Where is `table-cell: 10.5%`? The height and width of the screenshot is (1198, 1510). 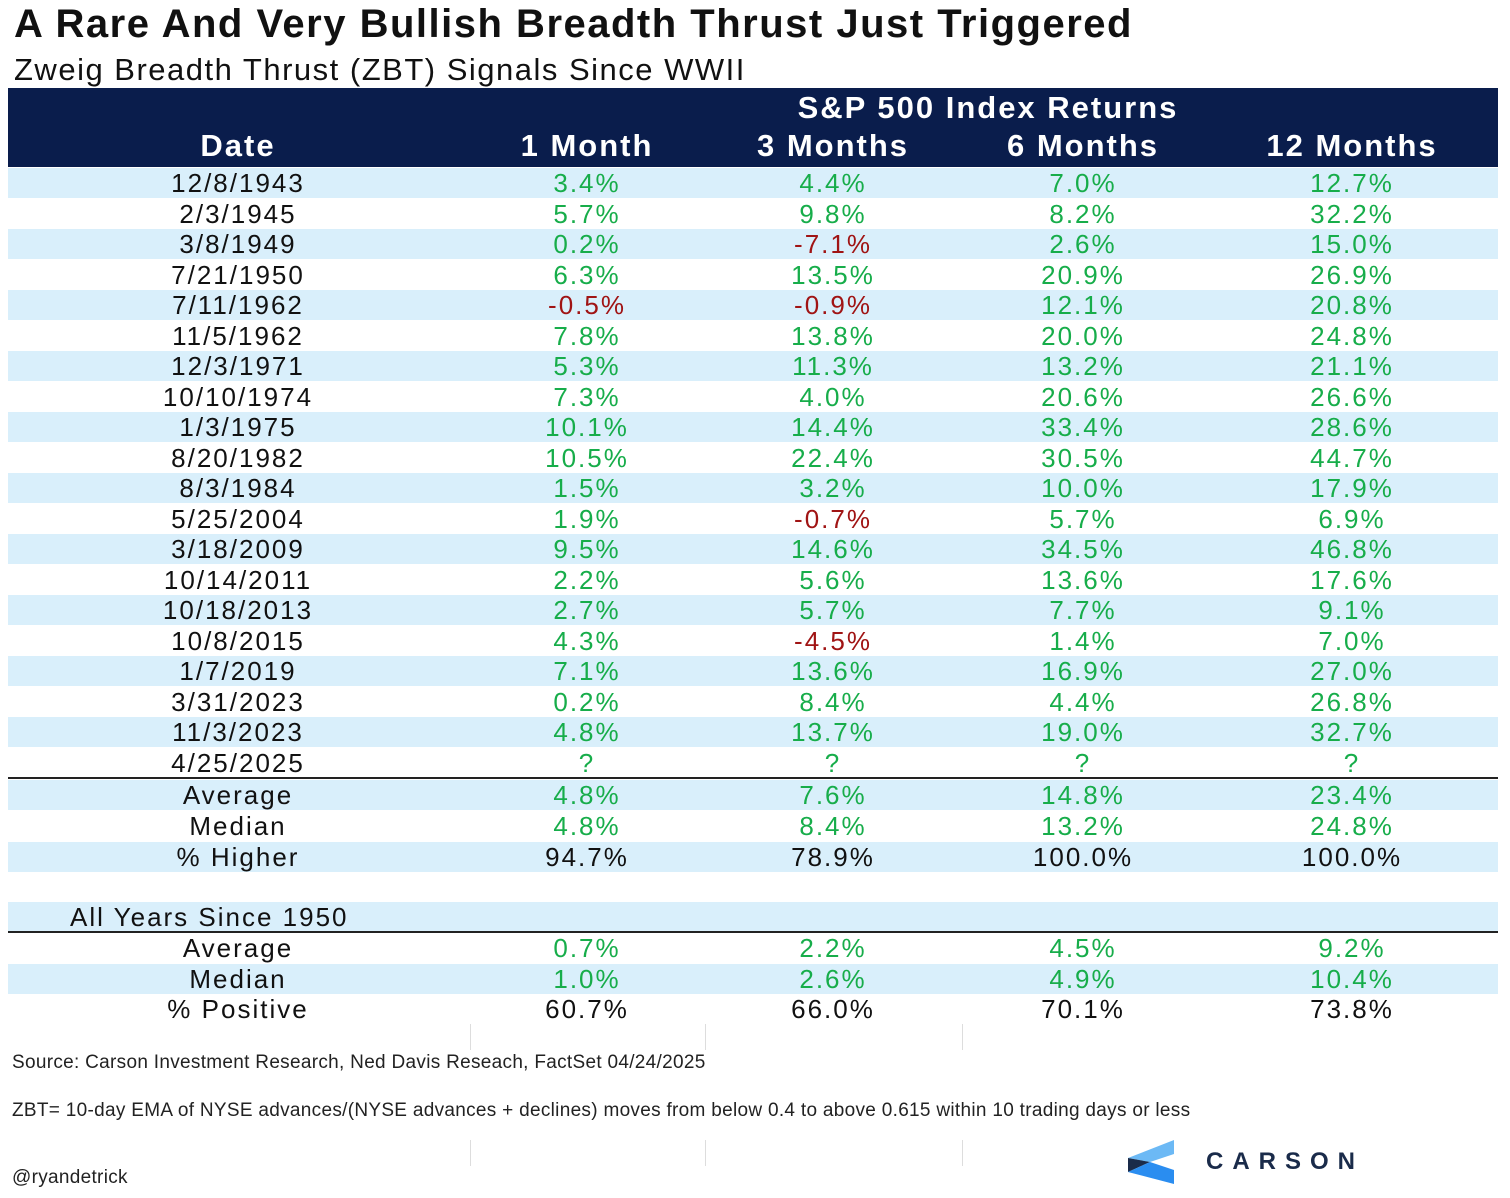 table-cell: 10.5% is located at coordinates (587, 457).